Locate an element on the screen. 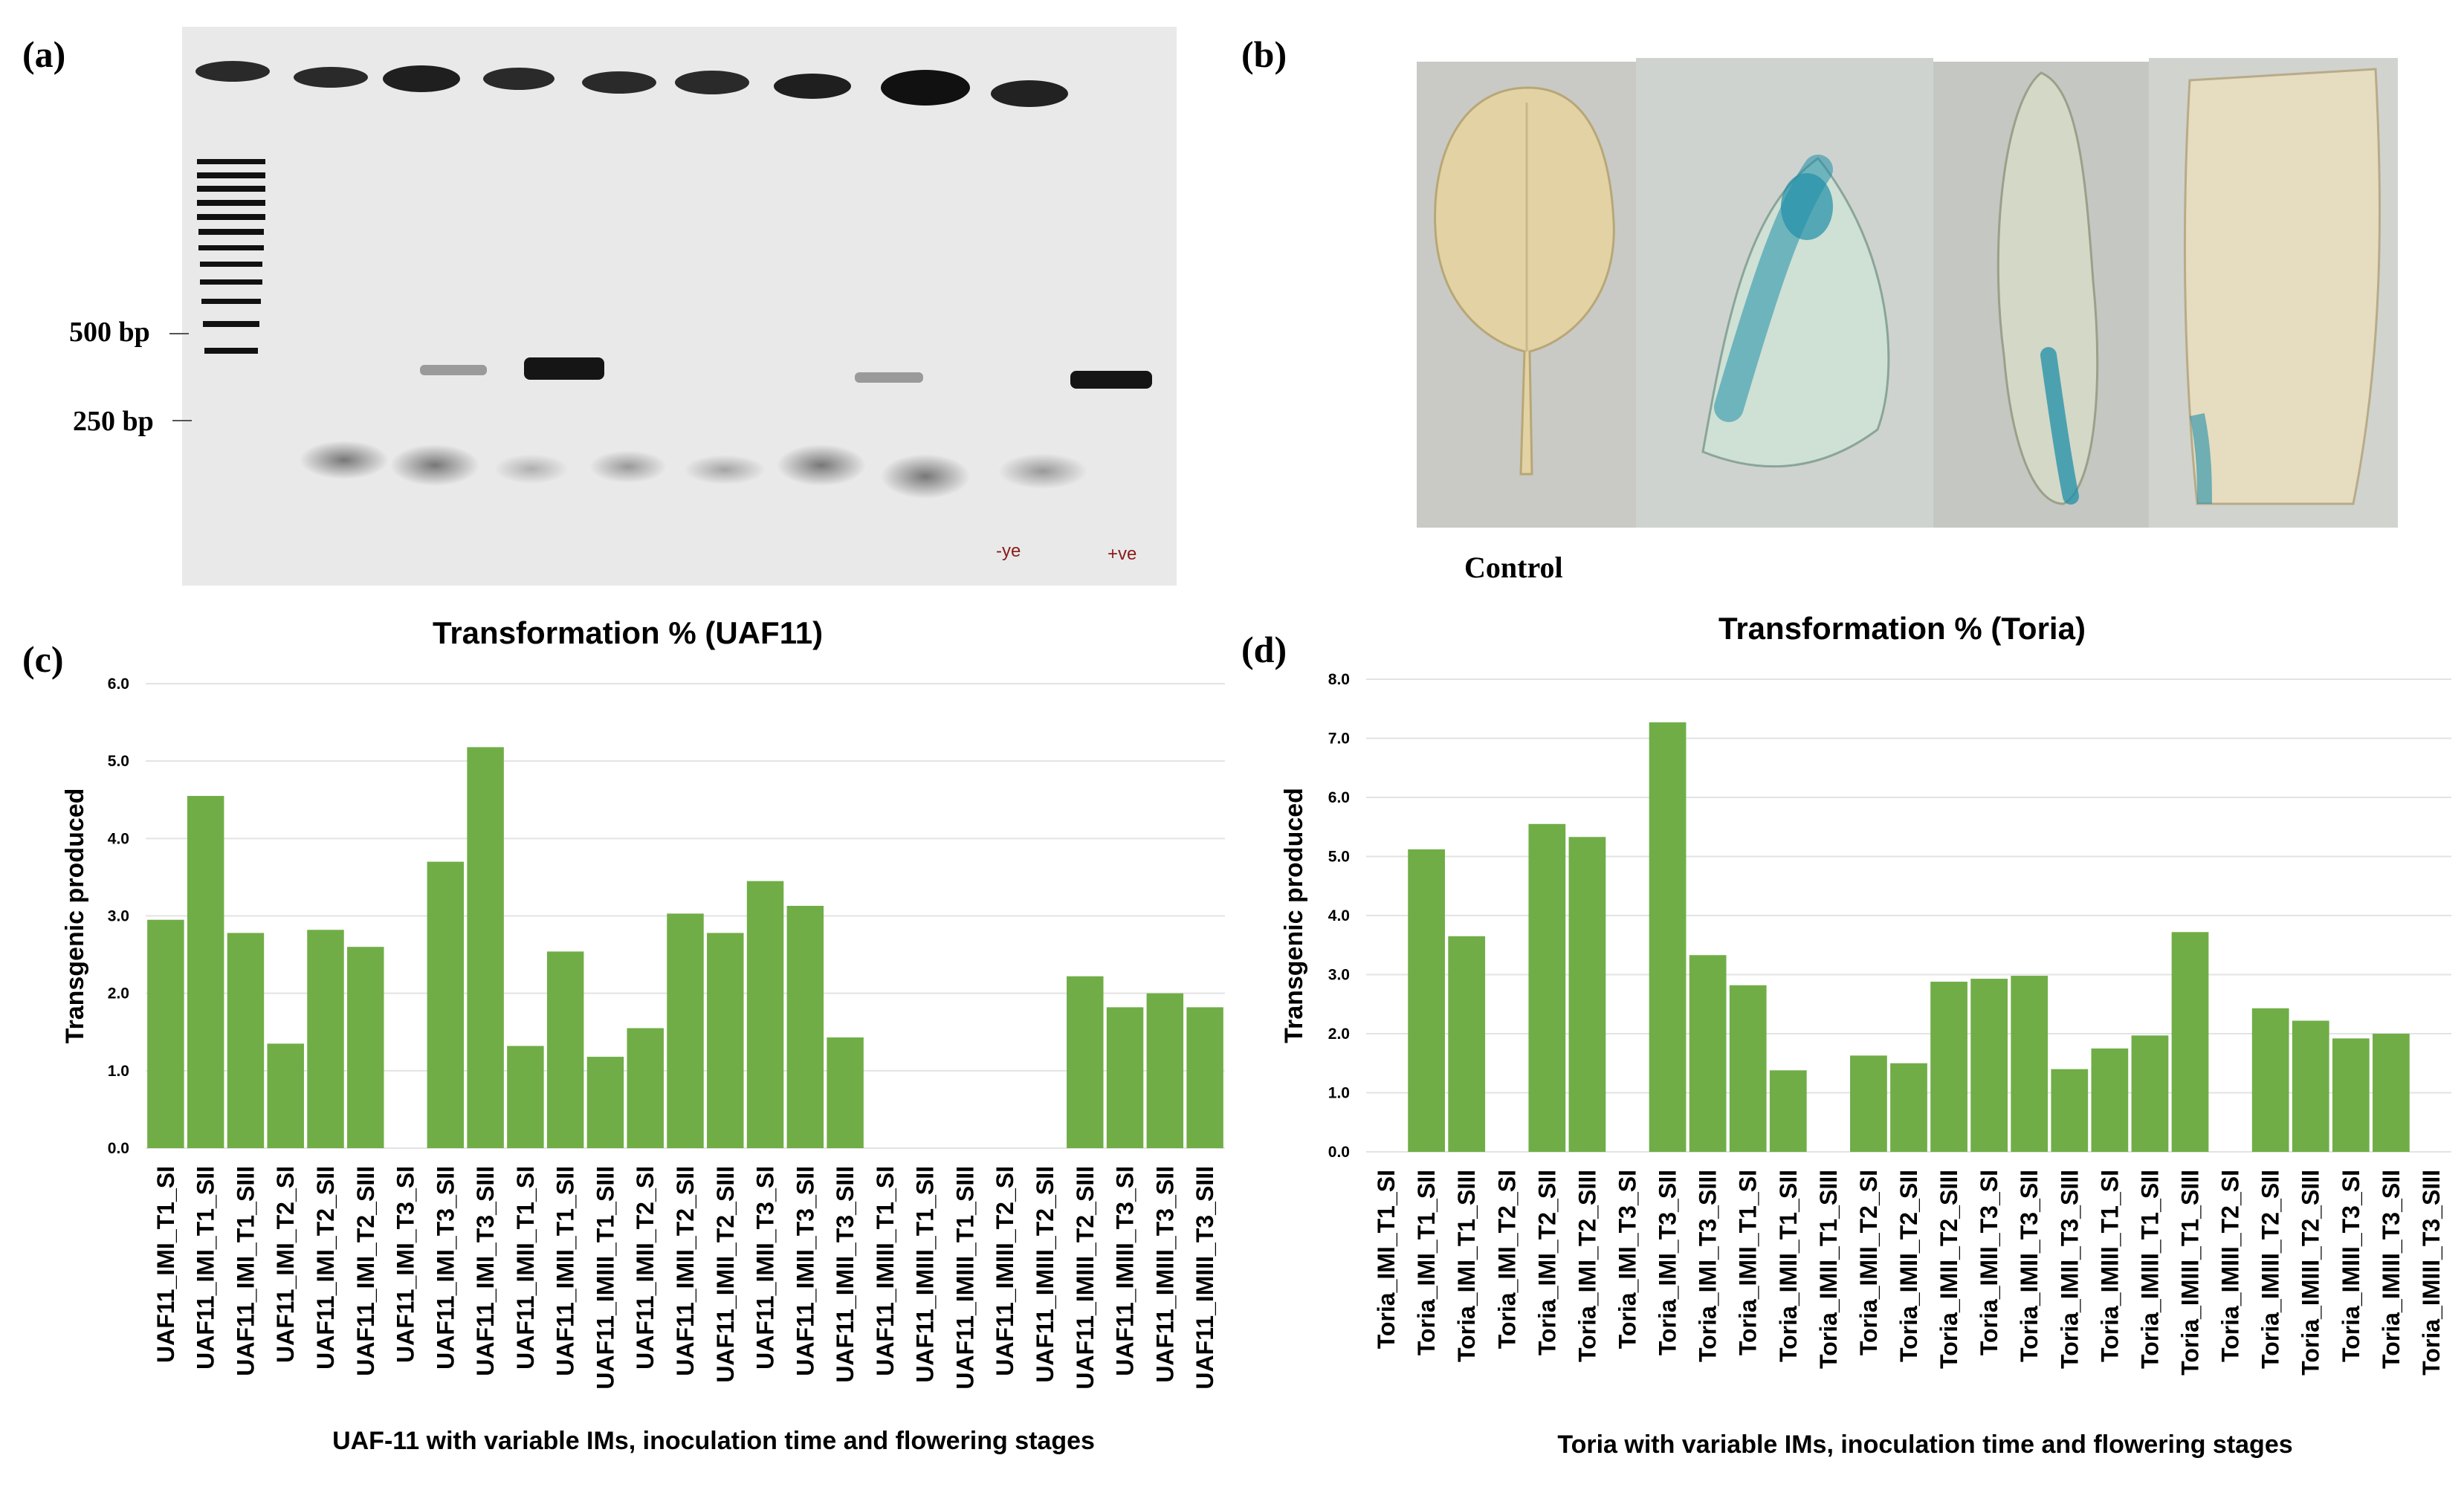 The image size is (2464, 1487). positive-control-label: +ve is located at coordinates (1122, 554).